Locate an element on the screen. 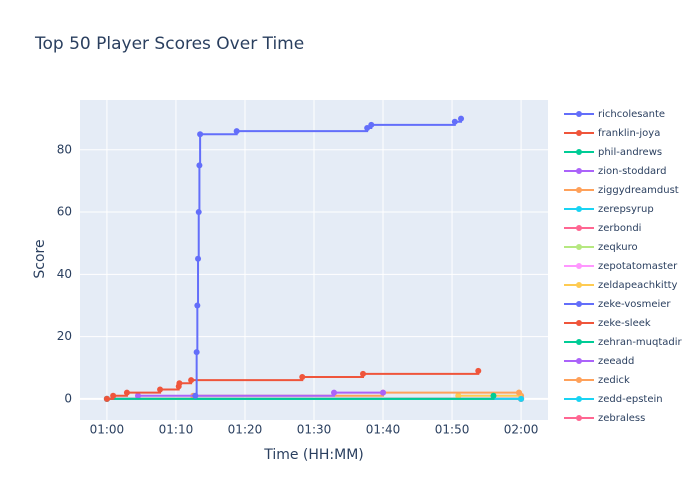 This screenshot has width=700, height=504. legend-label: zepotatomaster is located at coordinates (638, 266).